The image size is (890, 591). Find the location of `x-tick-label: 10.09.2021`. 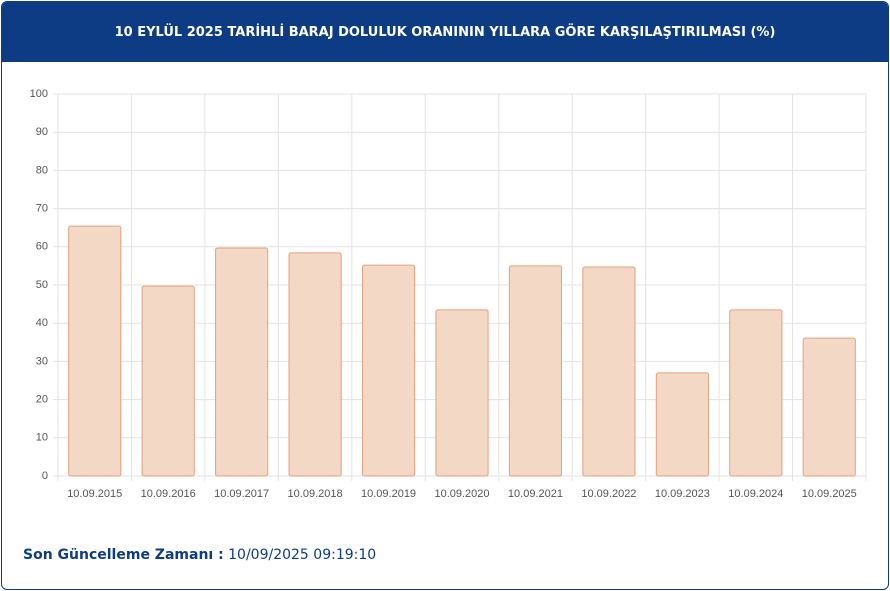

x-tick-label: 10.09.2021 is located at coordinates (535, 494).